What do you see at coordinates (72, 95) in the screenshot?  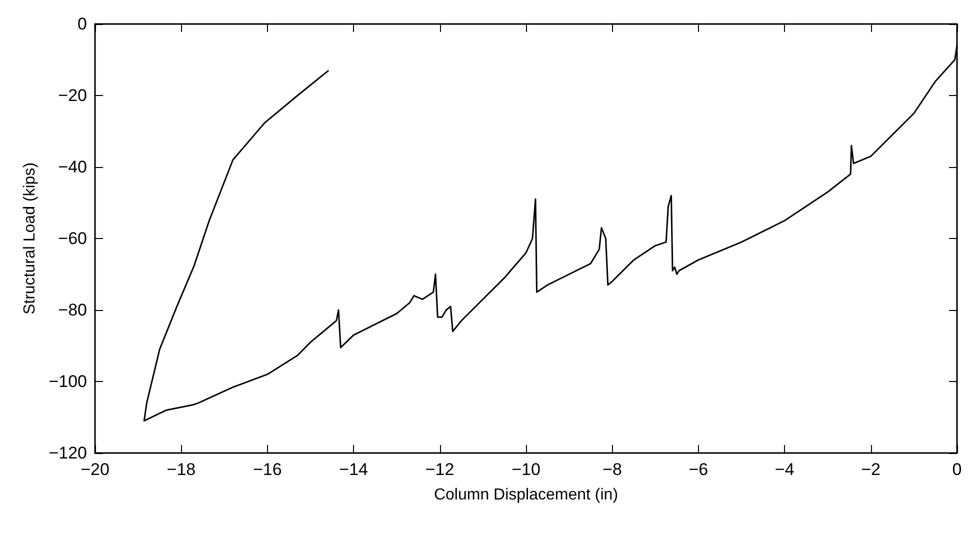 I see `y-tick-label: −20` at bounding box center [72, 95].